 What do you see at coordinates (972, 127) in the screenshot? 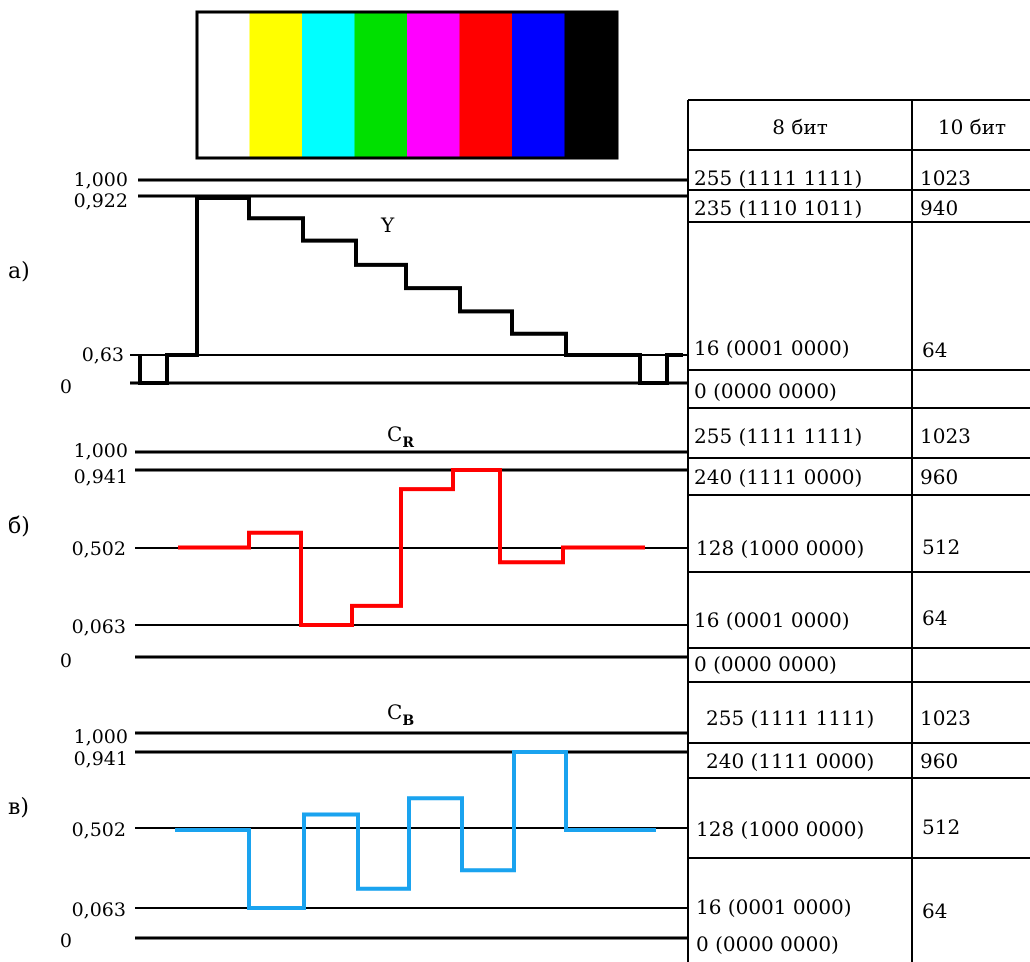
I see `table-header-10bit: 10 бит` at bounding box center [972, 127].